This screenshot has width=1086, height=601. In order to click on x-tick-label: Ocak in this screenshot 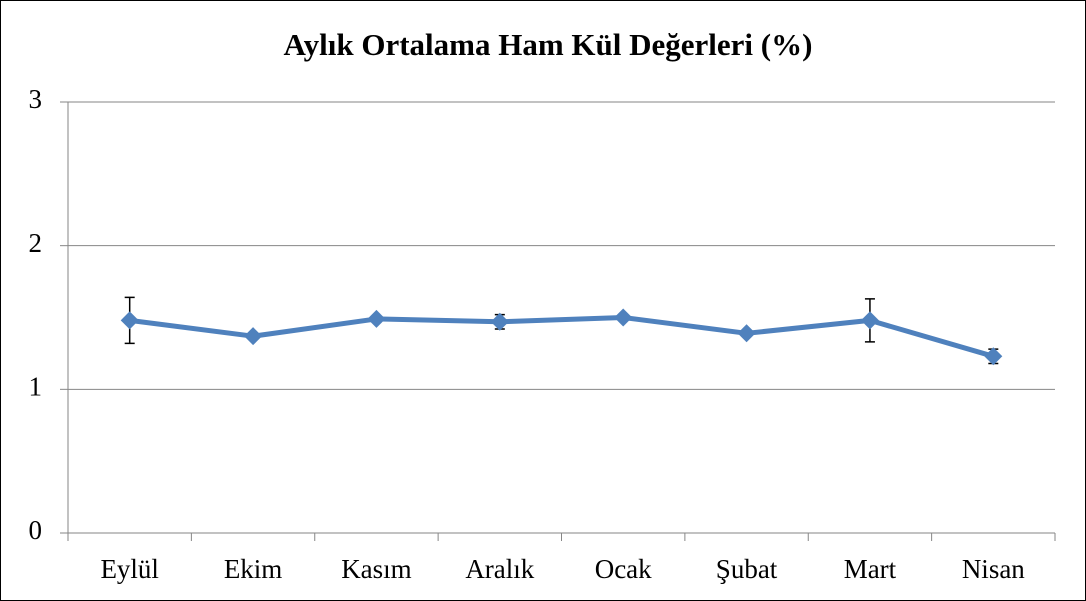, I will do `click(623, 569)`.